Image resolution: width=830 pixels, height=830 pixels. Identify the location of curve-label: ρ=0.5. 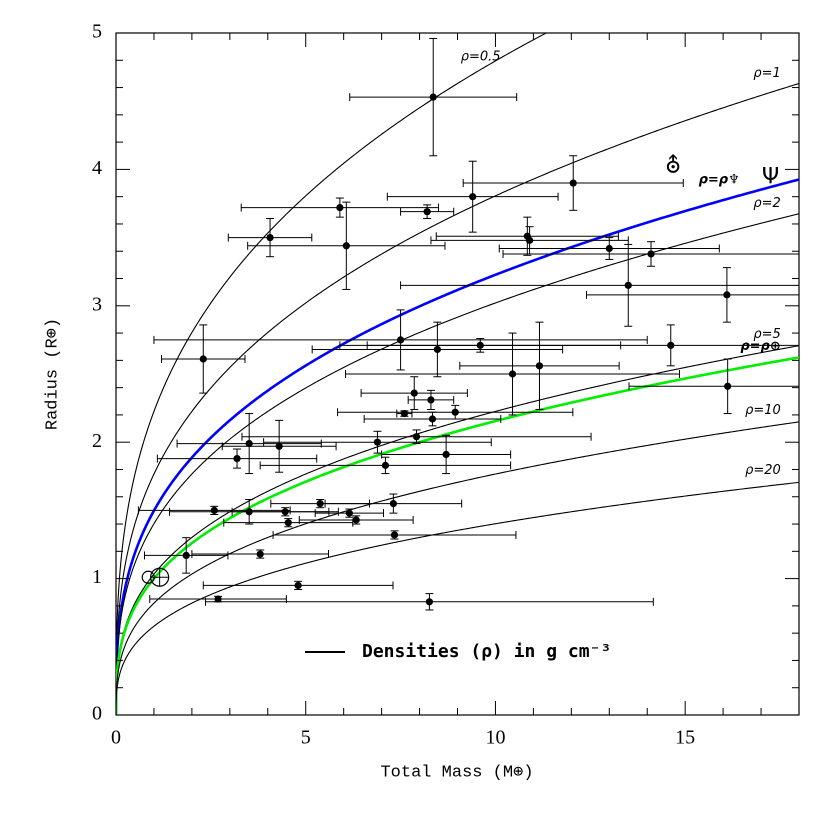
(481, 56).